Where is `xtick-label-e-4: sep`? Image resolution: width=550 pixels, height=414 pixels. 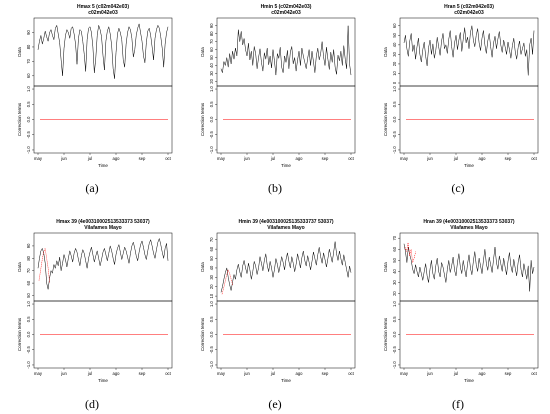 xtick-label-e-4: sep is located at coordinates (325, 373).